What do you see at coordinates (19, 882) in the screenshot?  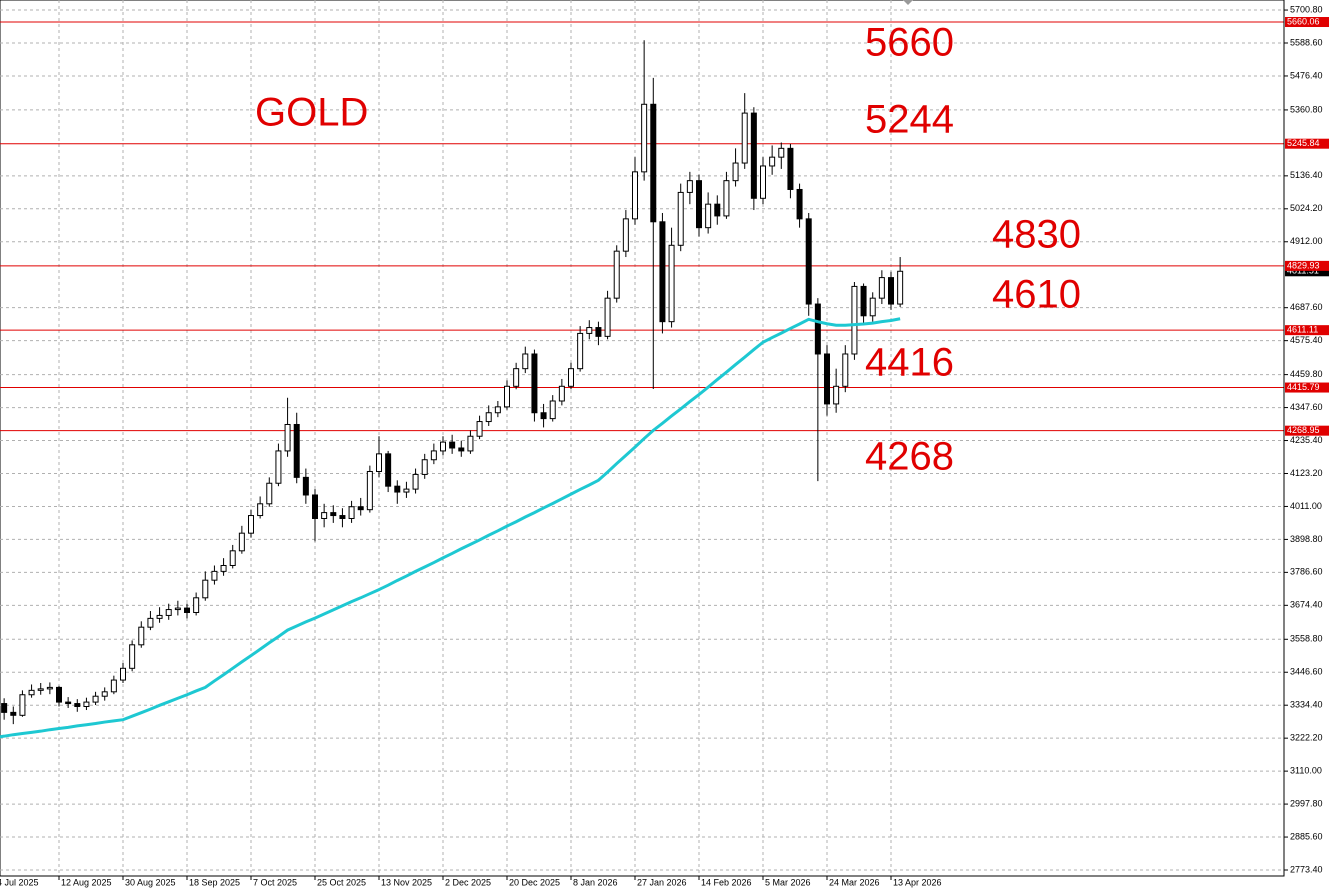 I see `x-tick-label: 4 Jul 2025` at bounding box center [19, 882].